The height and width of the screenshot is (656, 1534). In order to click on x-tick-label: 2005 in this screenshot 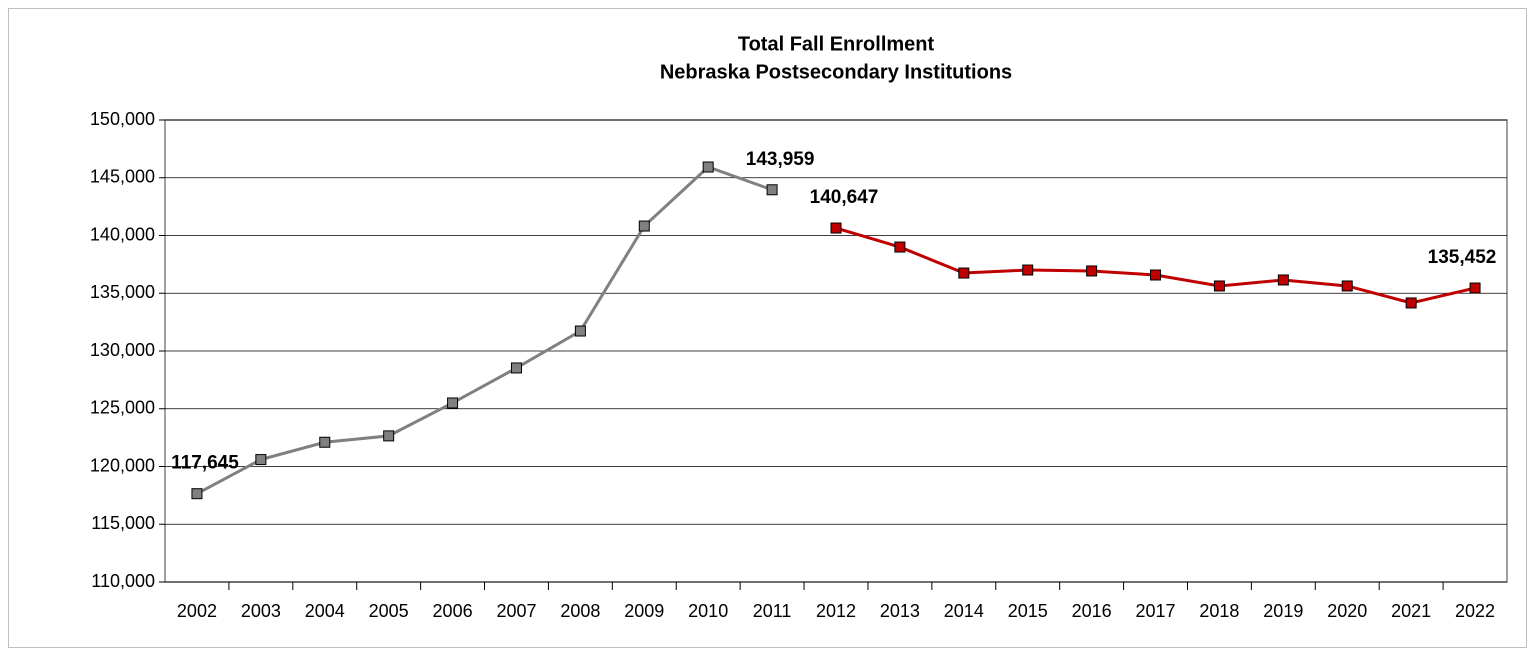, I will do `click(389, 611)`.